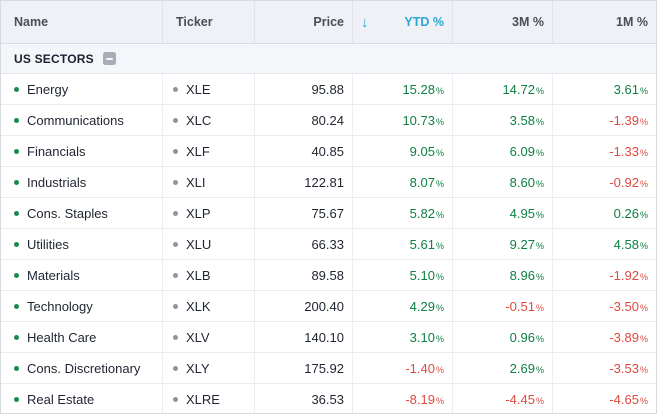  I want to click on price-cell: 122.81, so click(303, 182).